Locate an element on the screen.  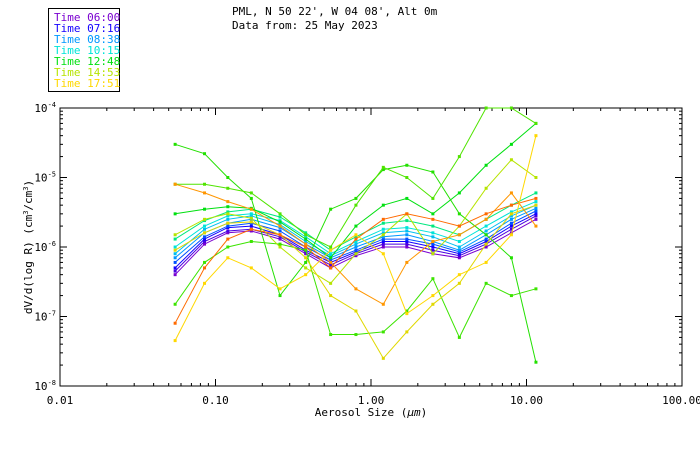
date-label: Data from: 25 May 2023 is located at coordinates (305, 25).